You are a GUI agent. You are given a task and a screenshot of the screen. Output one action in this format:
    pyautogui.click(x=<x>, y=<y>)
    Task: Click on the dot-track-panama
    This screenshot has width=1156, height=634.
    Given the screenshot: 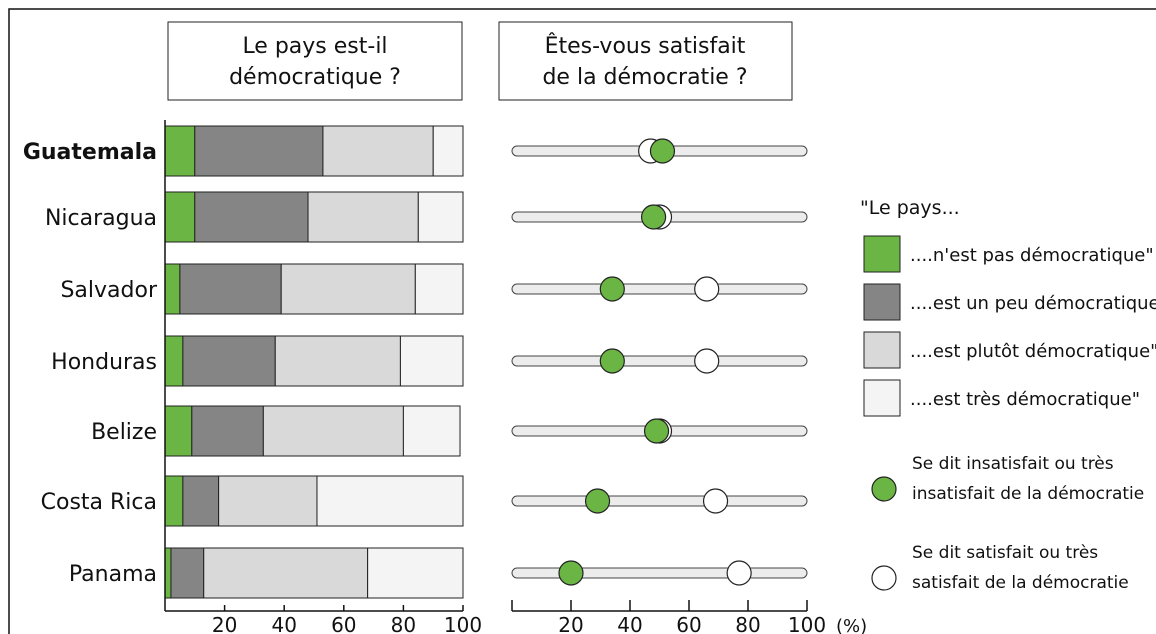 What is the action you would take?
    pyautogui.click(x=659, y=573)
    